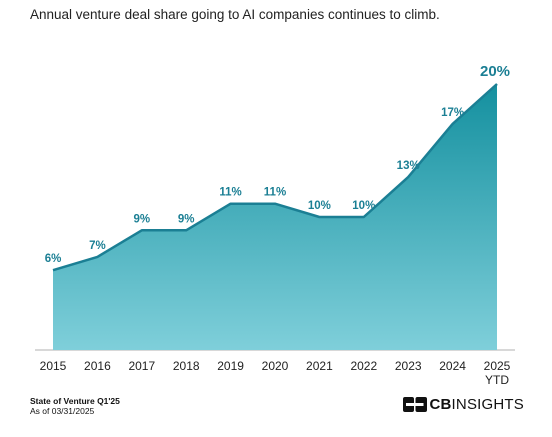 This screenshot has height=437, width=552. I want to click on x-tick-label: 2025, so click(497, 366).